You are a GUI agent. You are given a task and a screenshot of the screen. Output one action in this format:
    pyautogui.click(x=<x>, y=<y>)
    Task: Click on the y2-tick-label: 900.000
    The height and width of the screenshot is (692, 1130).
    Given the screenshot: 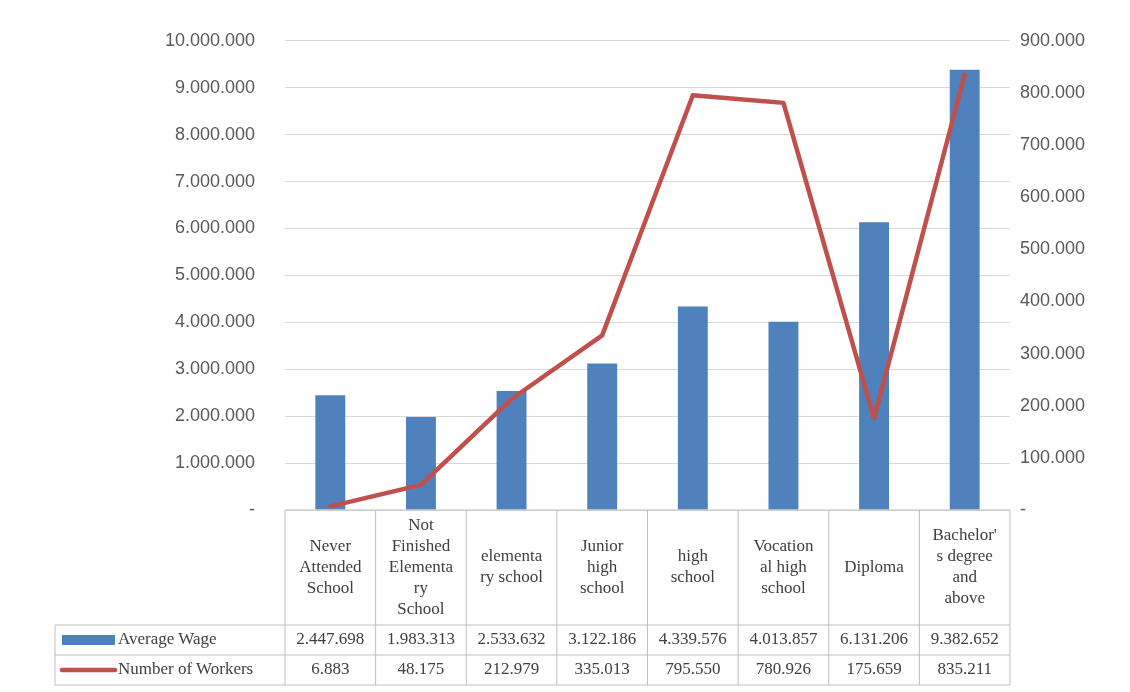 What is the action you would take?
    pyautogui.click(x=1053, y=39)
    